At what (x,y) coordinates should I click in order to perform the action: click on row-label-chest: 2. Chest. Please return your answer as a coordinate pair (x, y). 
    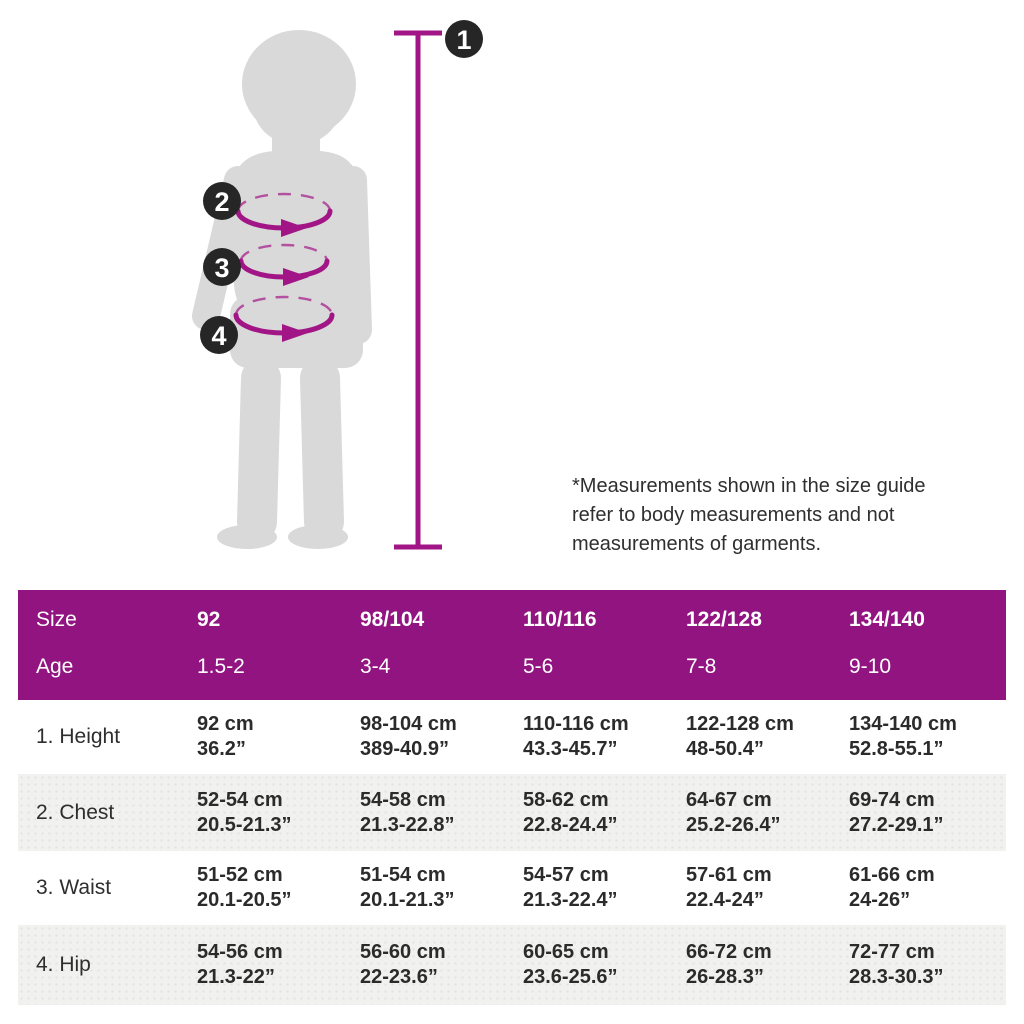
    Looking at the image, I should click on (75, 812).